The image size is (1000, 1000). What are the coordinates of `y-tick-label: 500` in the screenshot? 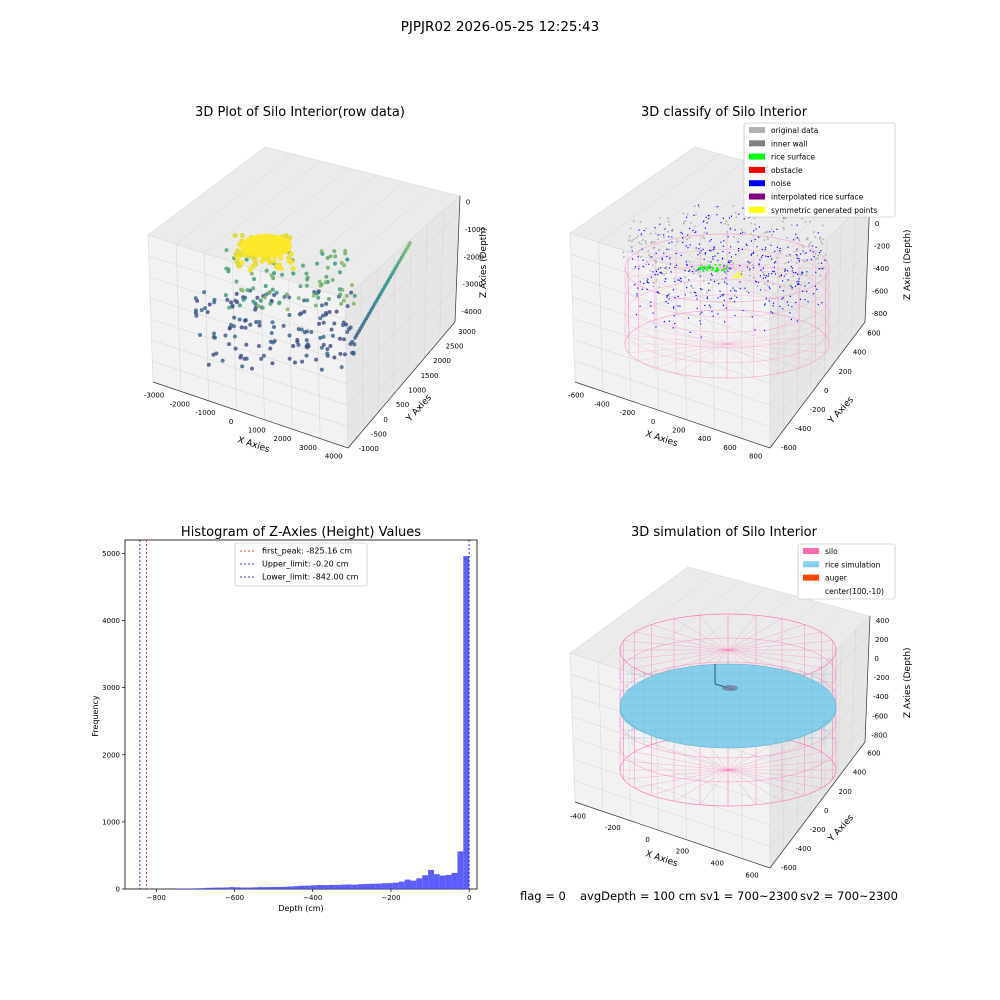 It's located at (402, 405).